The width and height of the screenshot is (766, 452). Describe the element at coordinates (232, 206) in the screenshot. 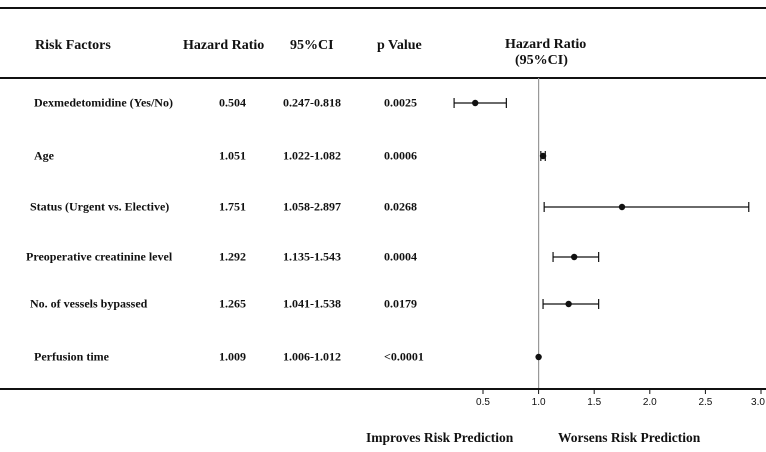

I see `hazard-ratio-value: 1.751` at that location.